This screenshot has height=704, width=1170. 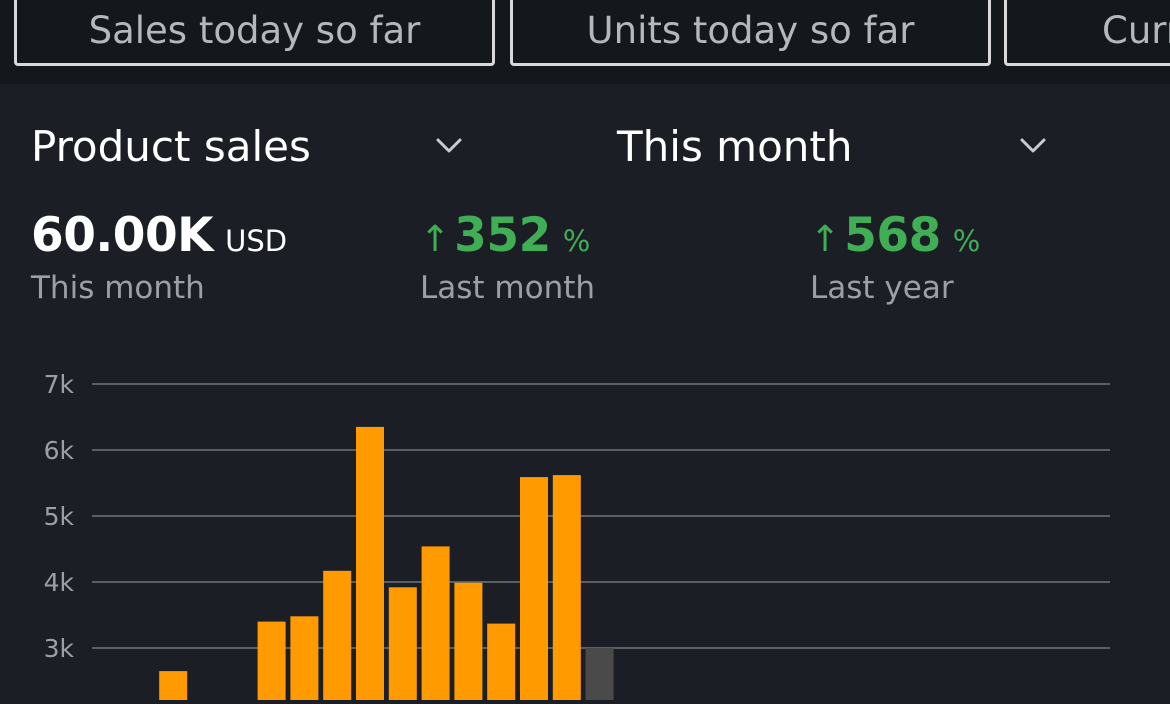 What do you see at coordinates (59, 516) in the screenshot?
I see `y-tick-label: 5k` at bounding box center [59, 516].